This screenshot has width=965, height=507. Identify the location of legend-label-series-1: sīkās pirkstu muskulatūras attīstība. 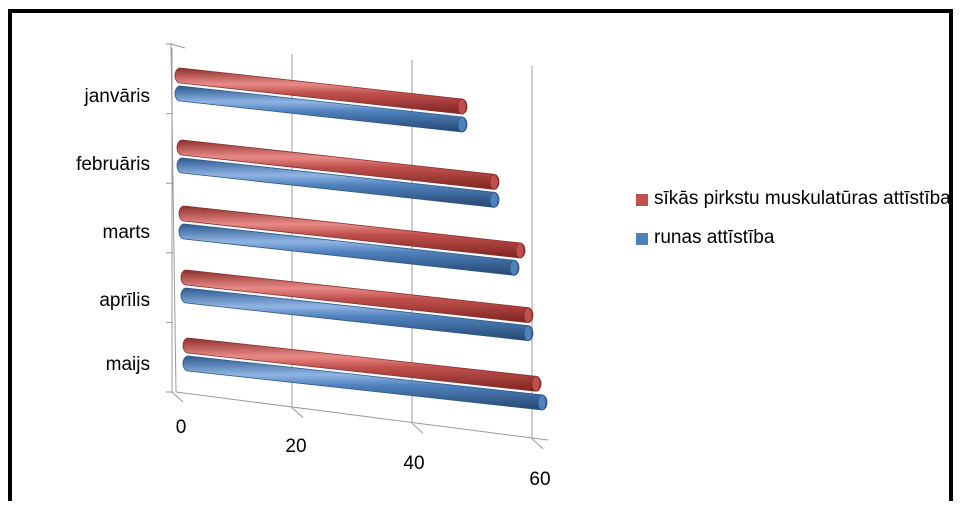
(802, 198).